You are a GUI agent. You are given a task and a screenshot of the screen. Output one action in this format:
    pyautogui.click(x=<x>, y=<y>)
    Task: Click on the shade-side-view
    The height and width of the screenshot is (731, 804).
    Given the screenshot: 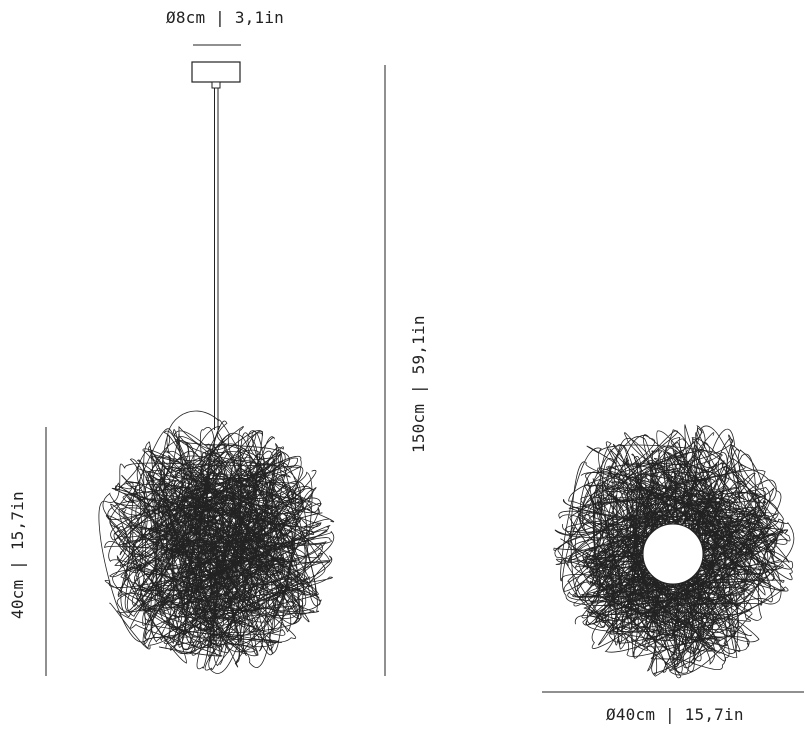 What is the action you would take?
    pyautogui.click(x=216, y=542)
    